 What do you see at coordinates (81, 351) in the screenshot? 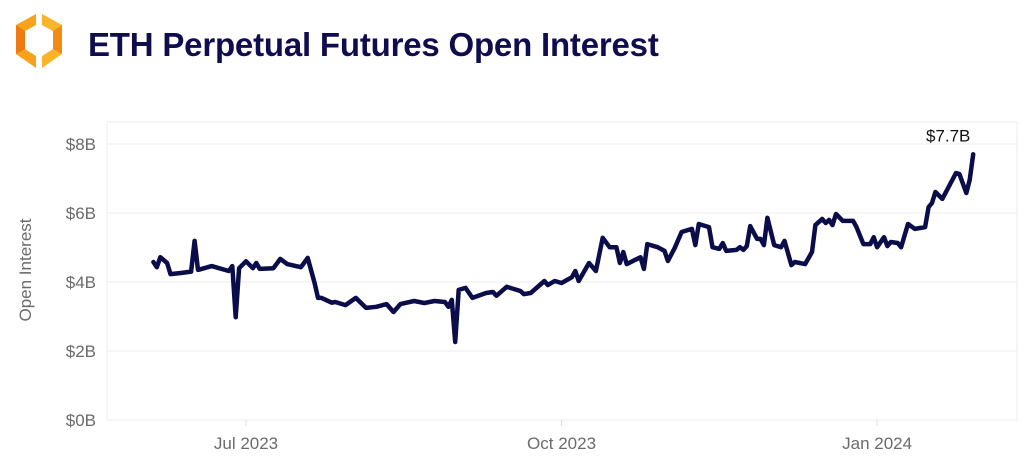
I see `y-tick-label: $2B` at bounding box center [81, 351].